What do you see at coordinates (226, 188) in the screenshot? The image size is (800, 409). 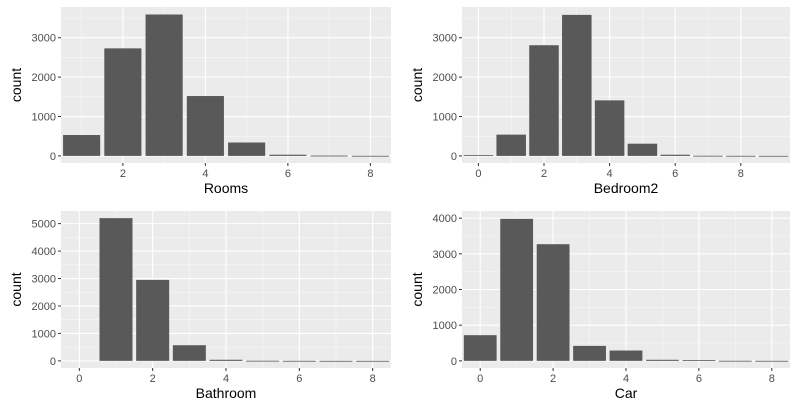 I see `x-axis-title: Rooms` at bounding box center [226, 188].